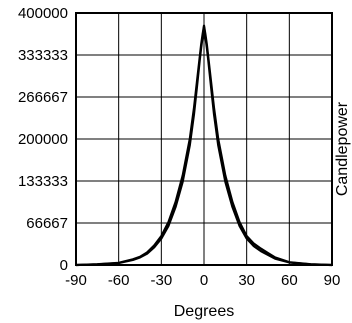  I want to click on x-tick-label: 90, so click(332, 280).